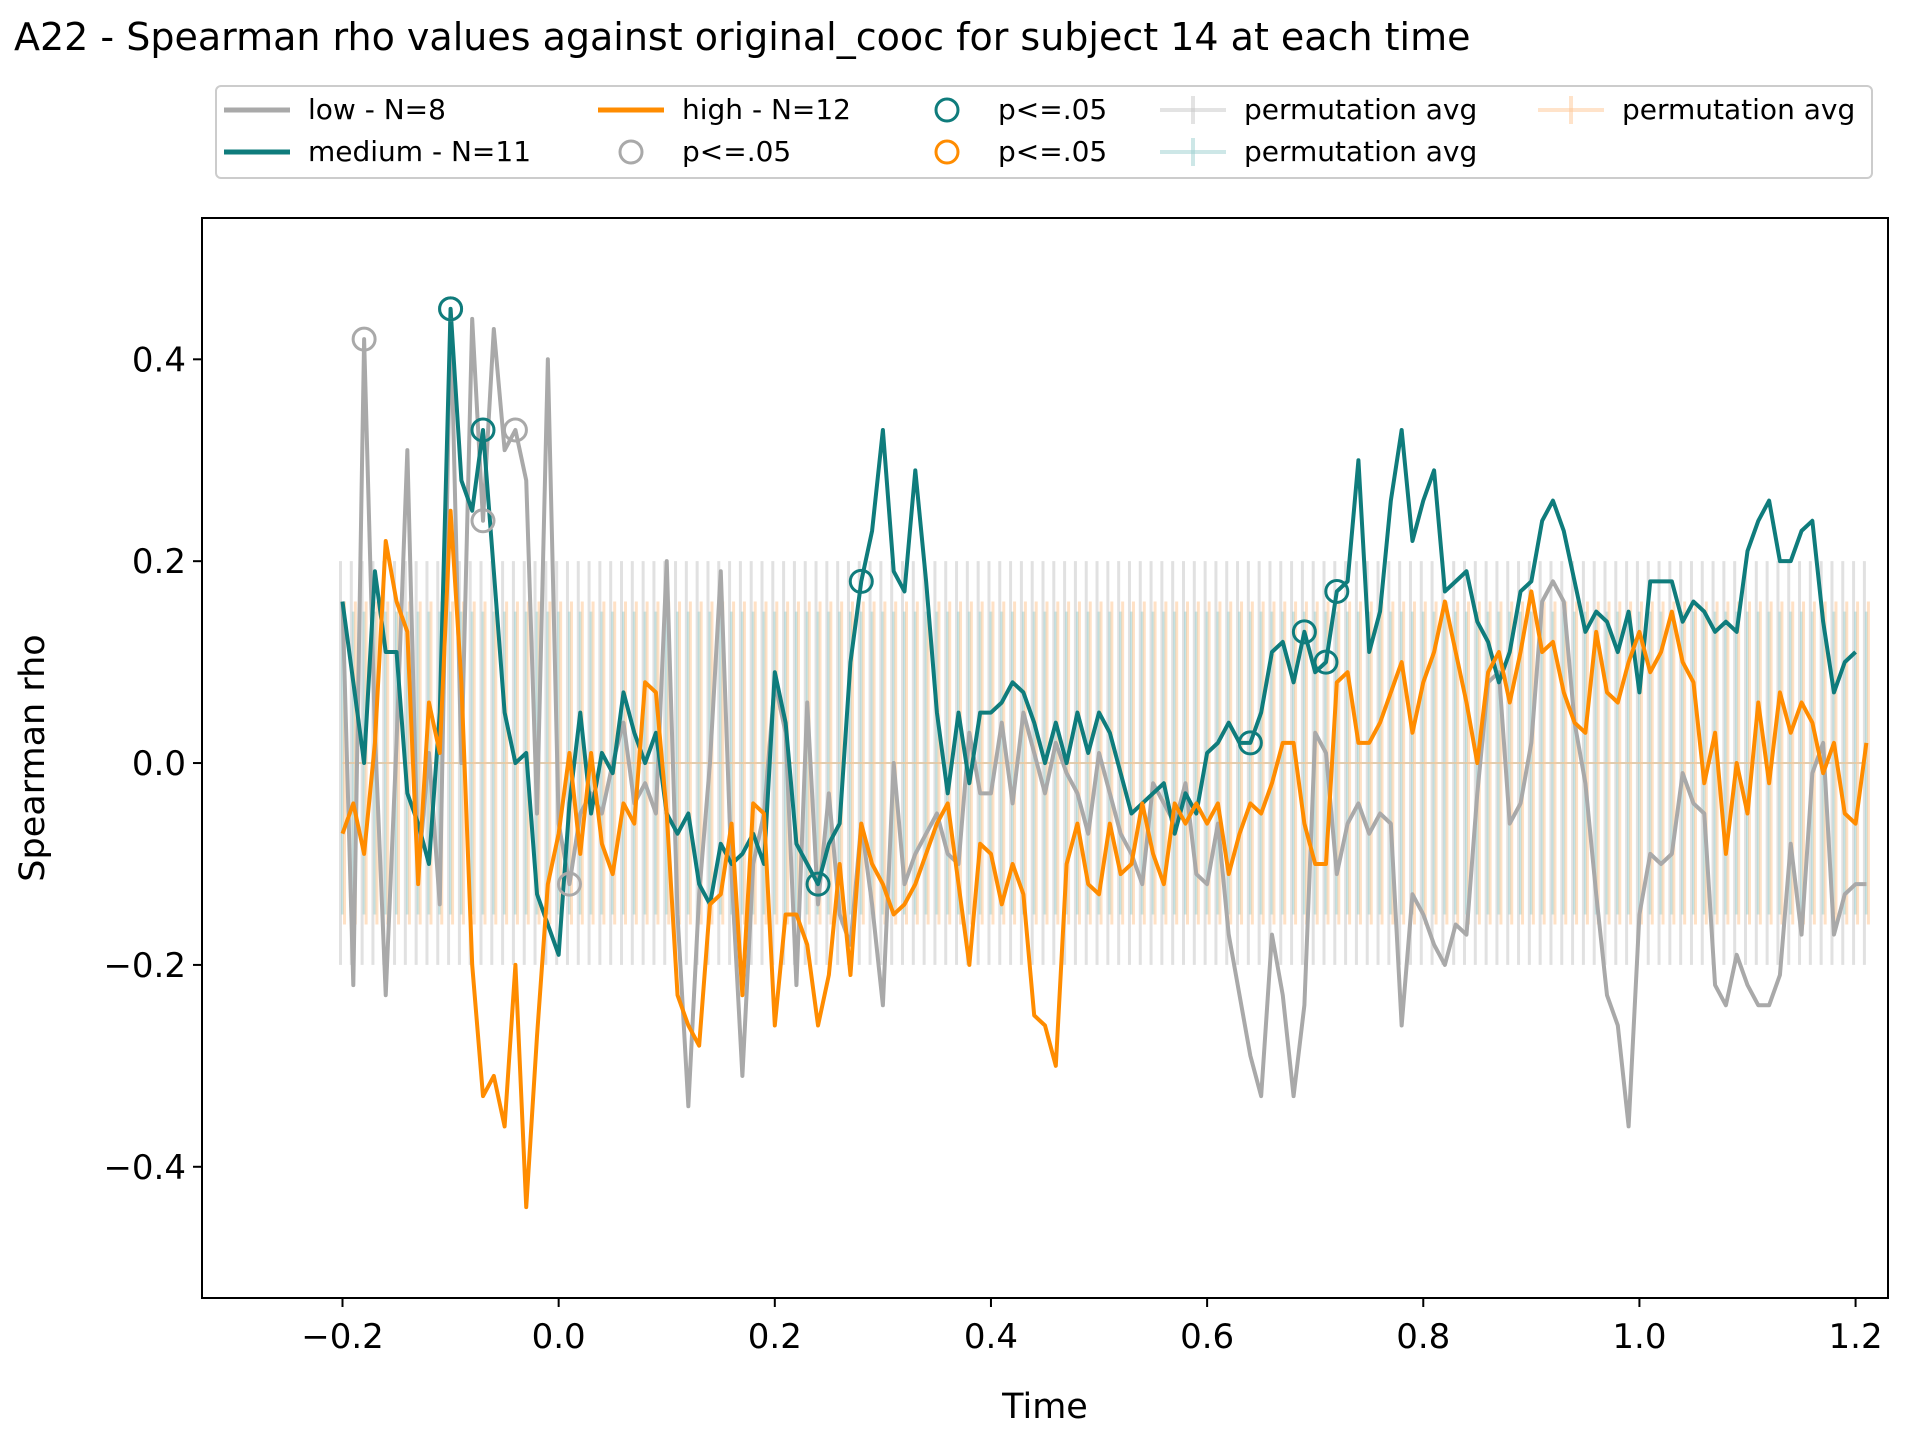 This screenshot has height=1440, width=1920. I want to click on legend-entry: medium - N=11, so click(377, 151).